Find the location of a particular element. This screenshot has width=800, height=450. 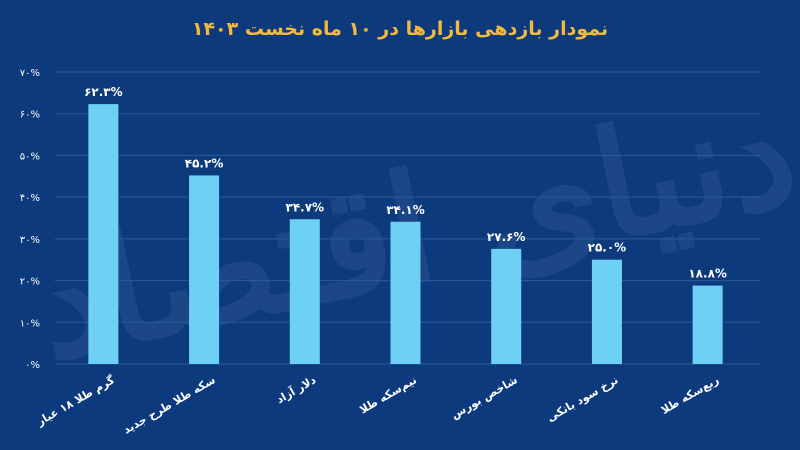

y-tick-label: ۷۰% is located at coordinates (30, 73).